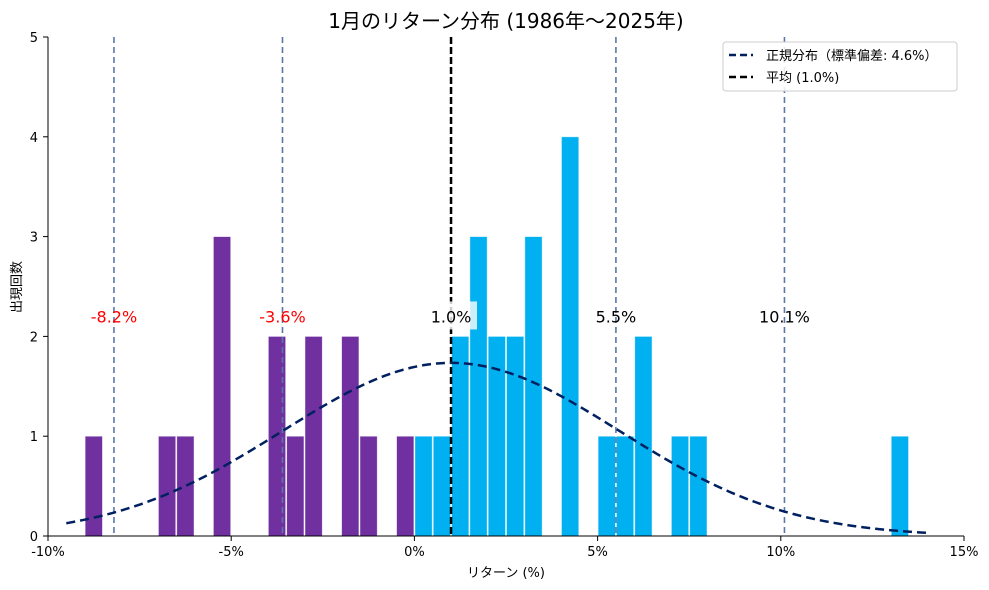 Image resolution: width=989 pixels, height=590 pixels. What do you see at coordinates (48, 552) in the screenshot?
I see `x-tick-label: -10%` at bounding box center [48, 552].